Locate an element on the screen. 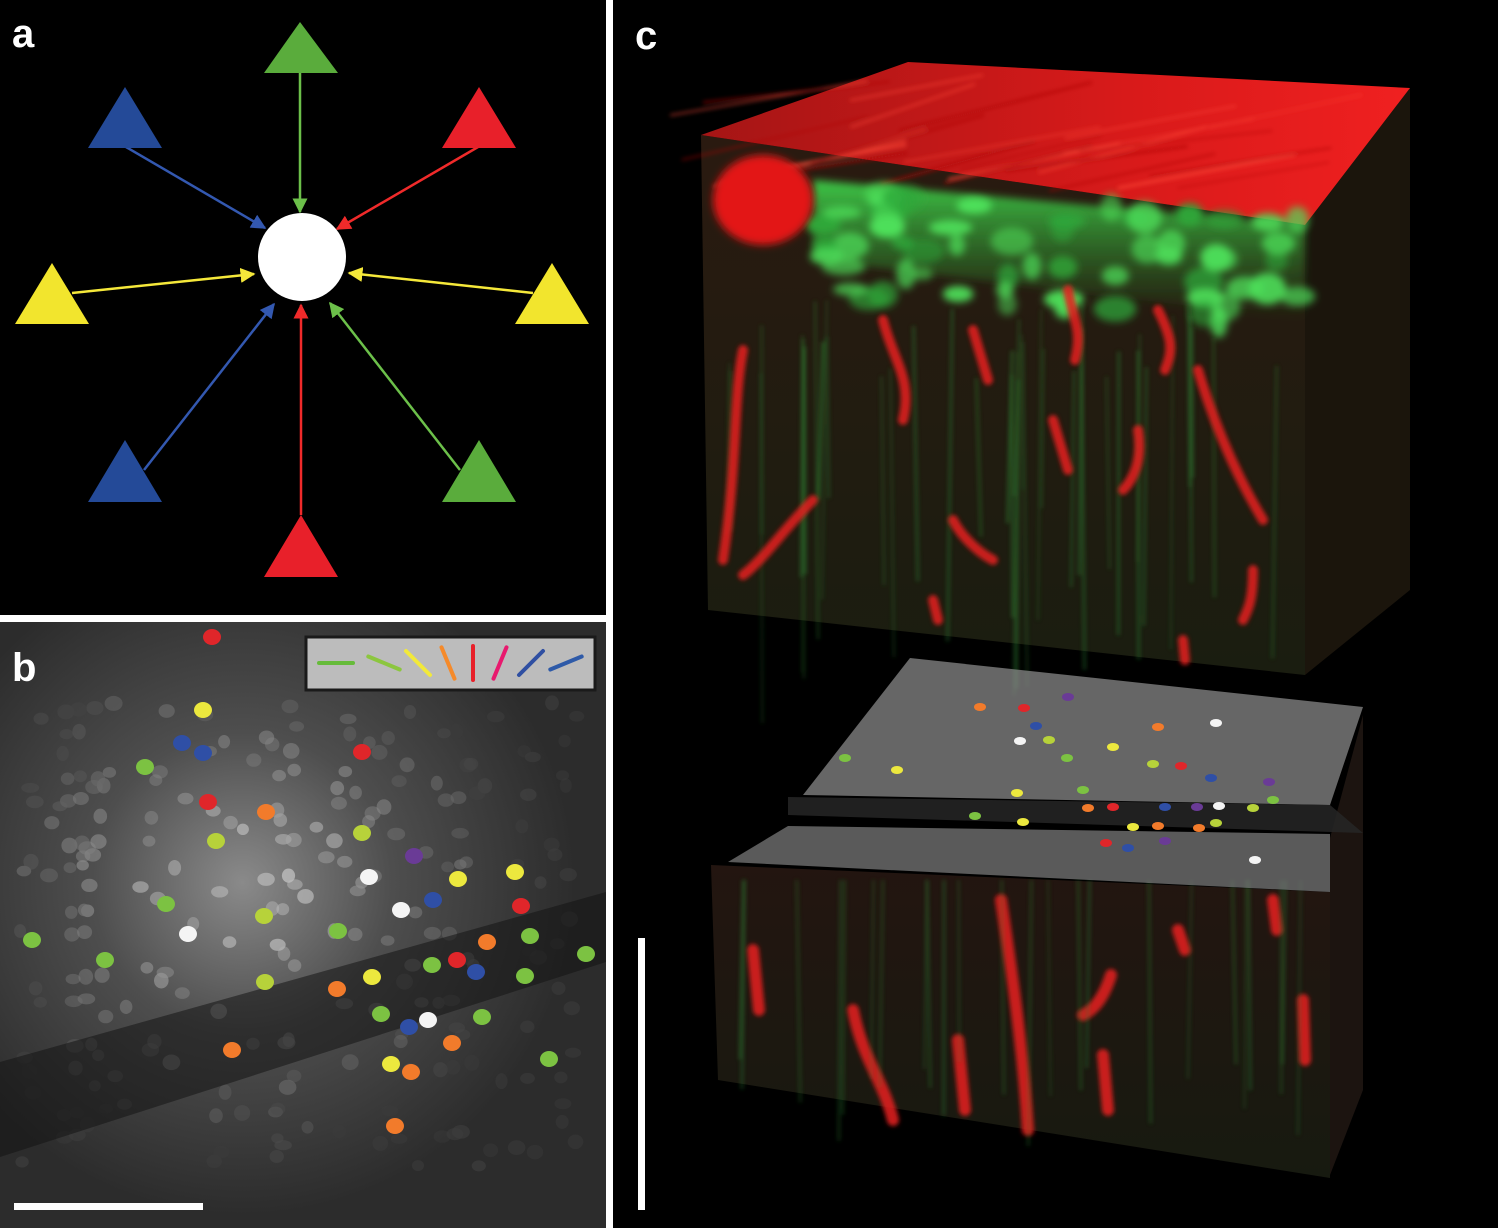 Image resolution: width=1498 pixels, height=1228 pixels. neuron-red-bottom is located at coordinates (301, 546).